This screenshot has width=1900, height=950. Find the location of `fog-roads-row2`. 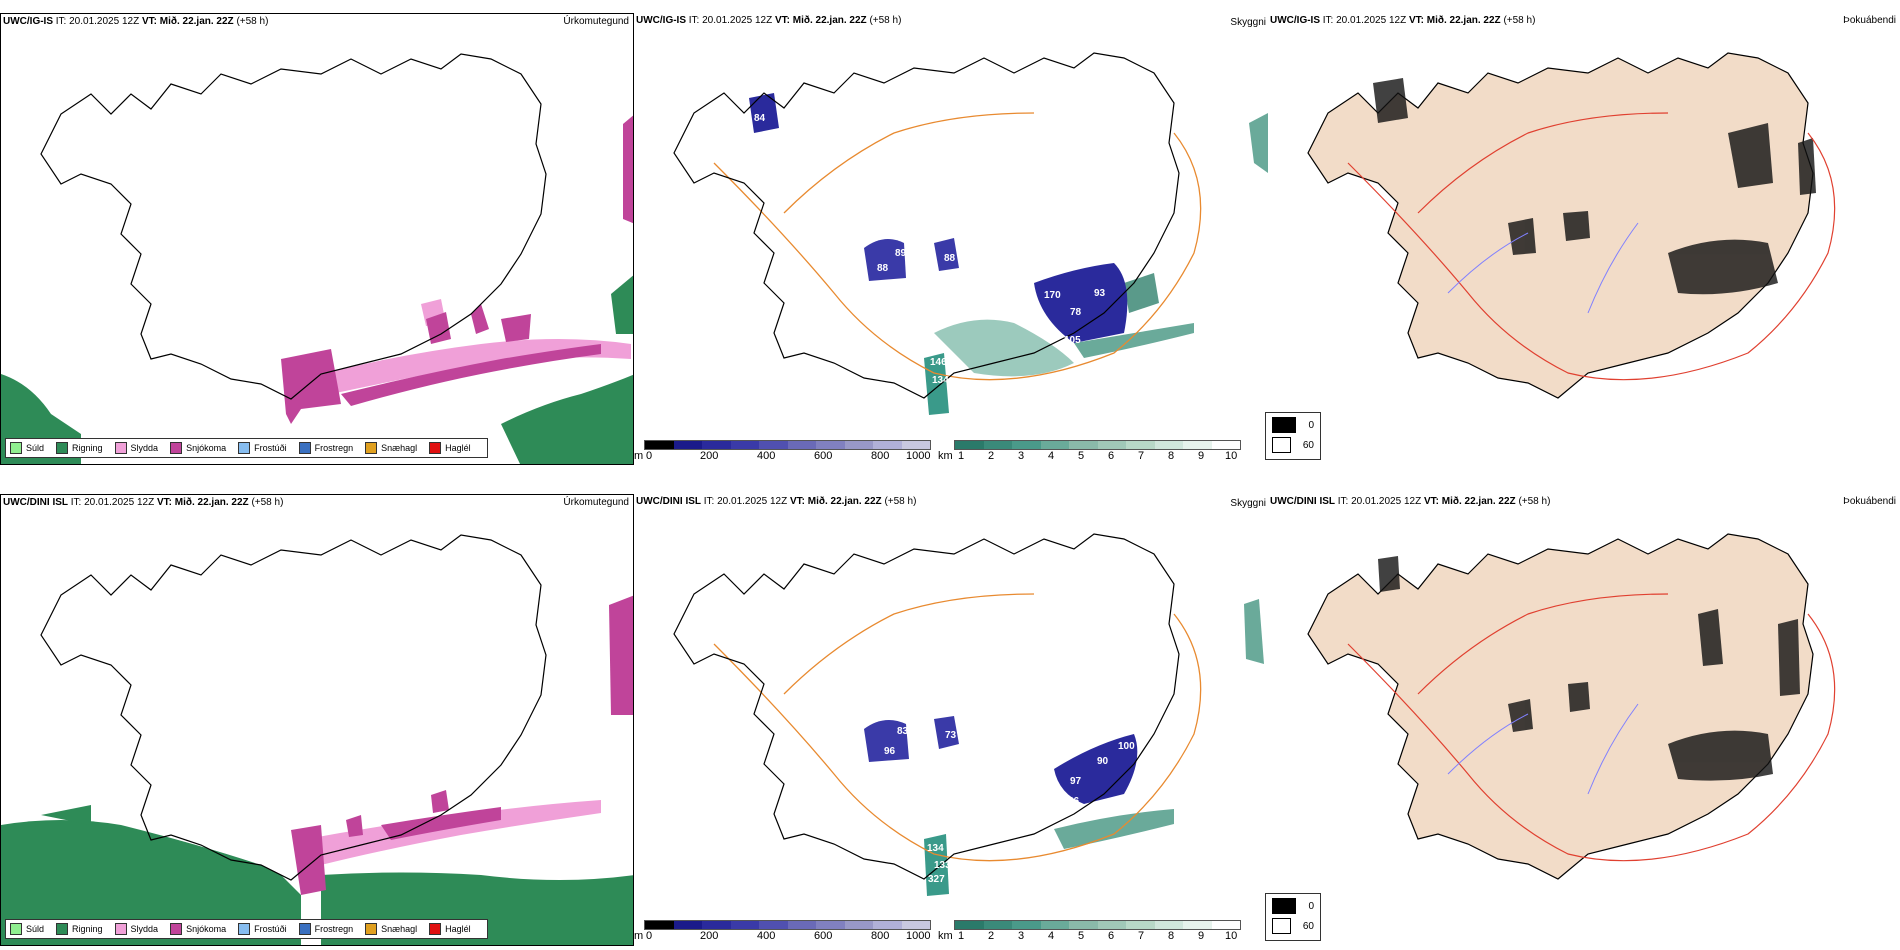

fog-roads-row2 is located at coordinates (1591, 727).